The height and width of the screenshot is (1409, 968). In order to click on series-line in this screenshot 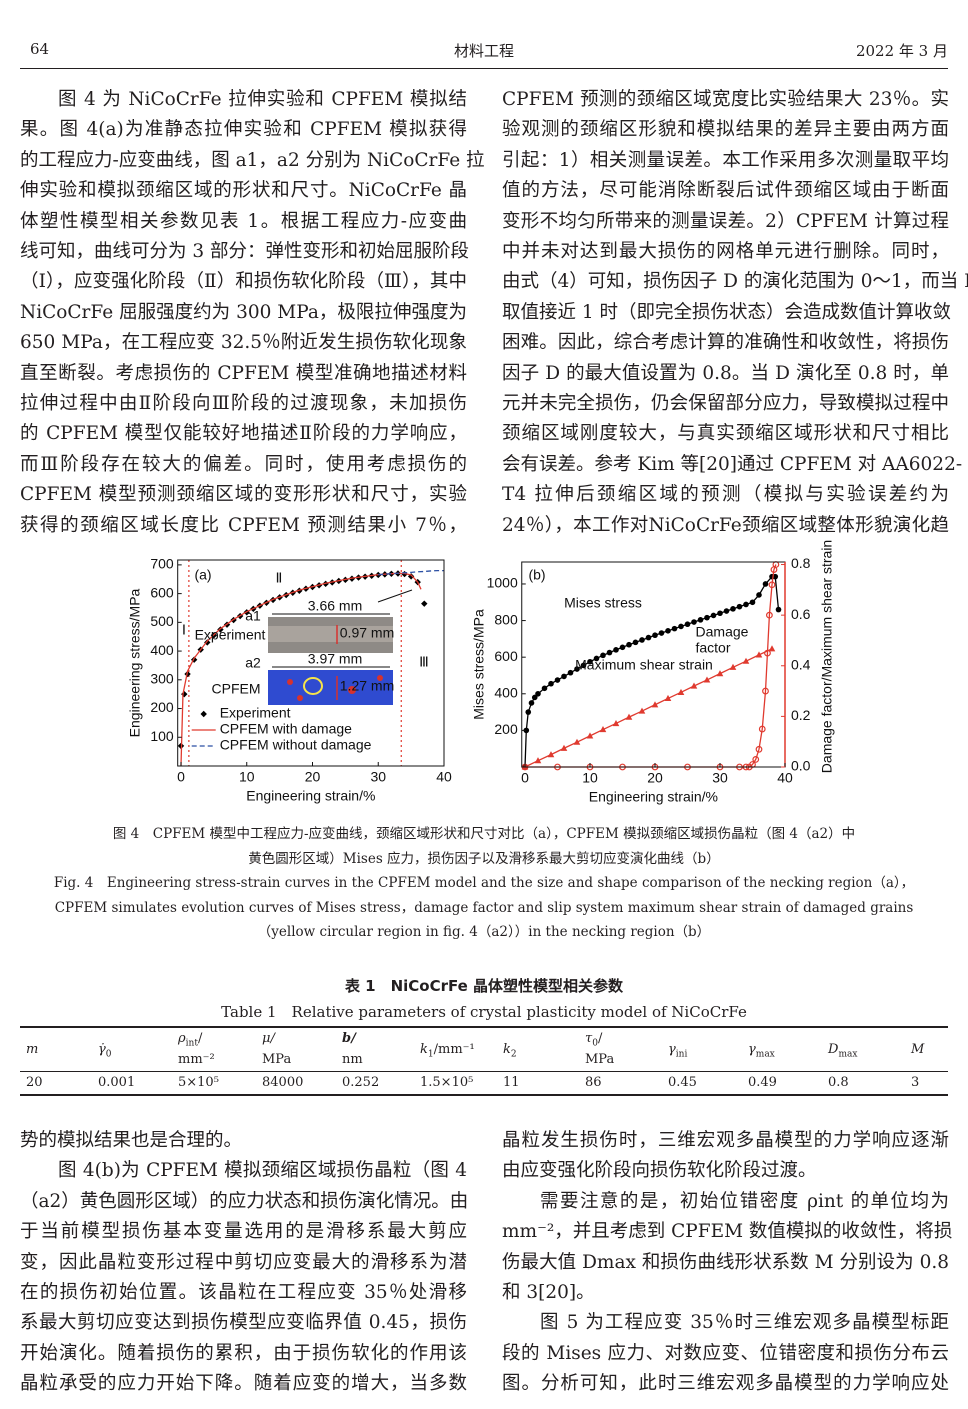, I will do `click(301, 669)`.